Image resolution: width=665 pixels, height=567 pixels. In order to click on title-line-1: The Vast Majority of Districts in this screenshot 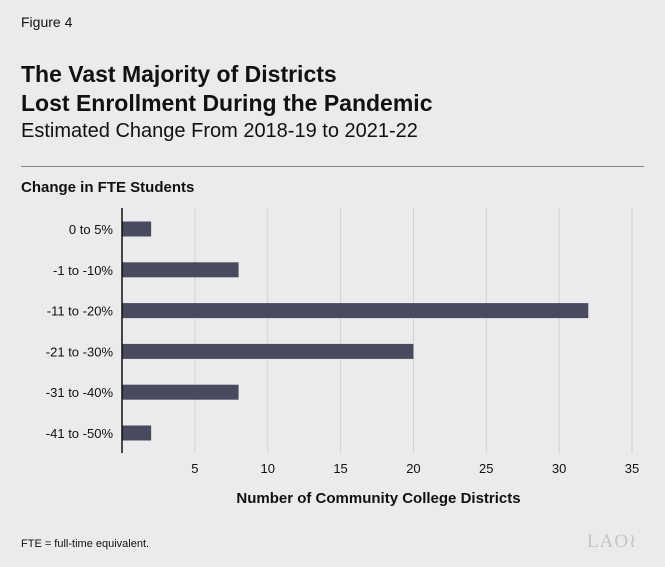, I will do `click(179, 74)`.